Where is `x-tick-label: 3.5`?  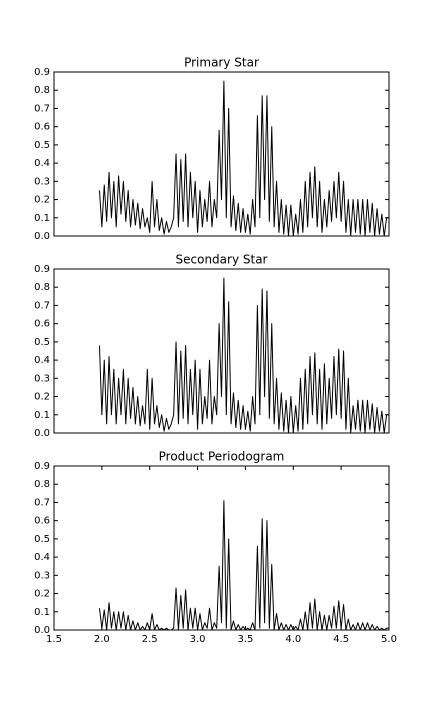
x-tick-label: 3.5 is located at coordinates (245, 639).